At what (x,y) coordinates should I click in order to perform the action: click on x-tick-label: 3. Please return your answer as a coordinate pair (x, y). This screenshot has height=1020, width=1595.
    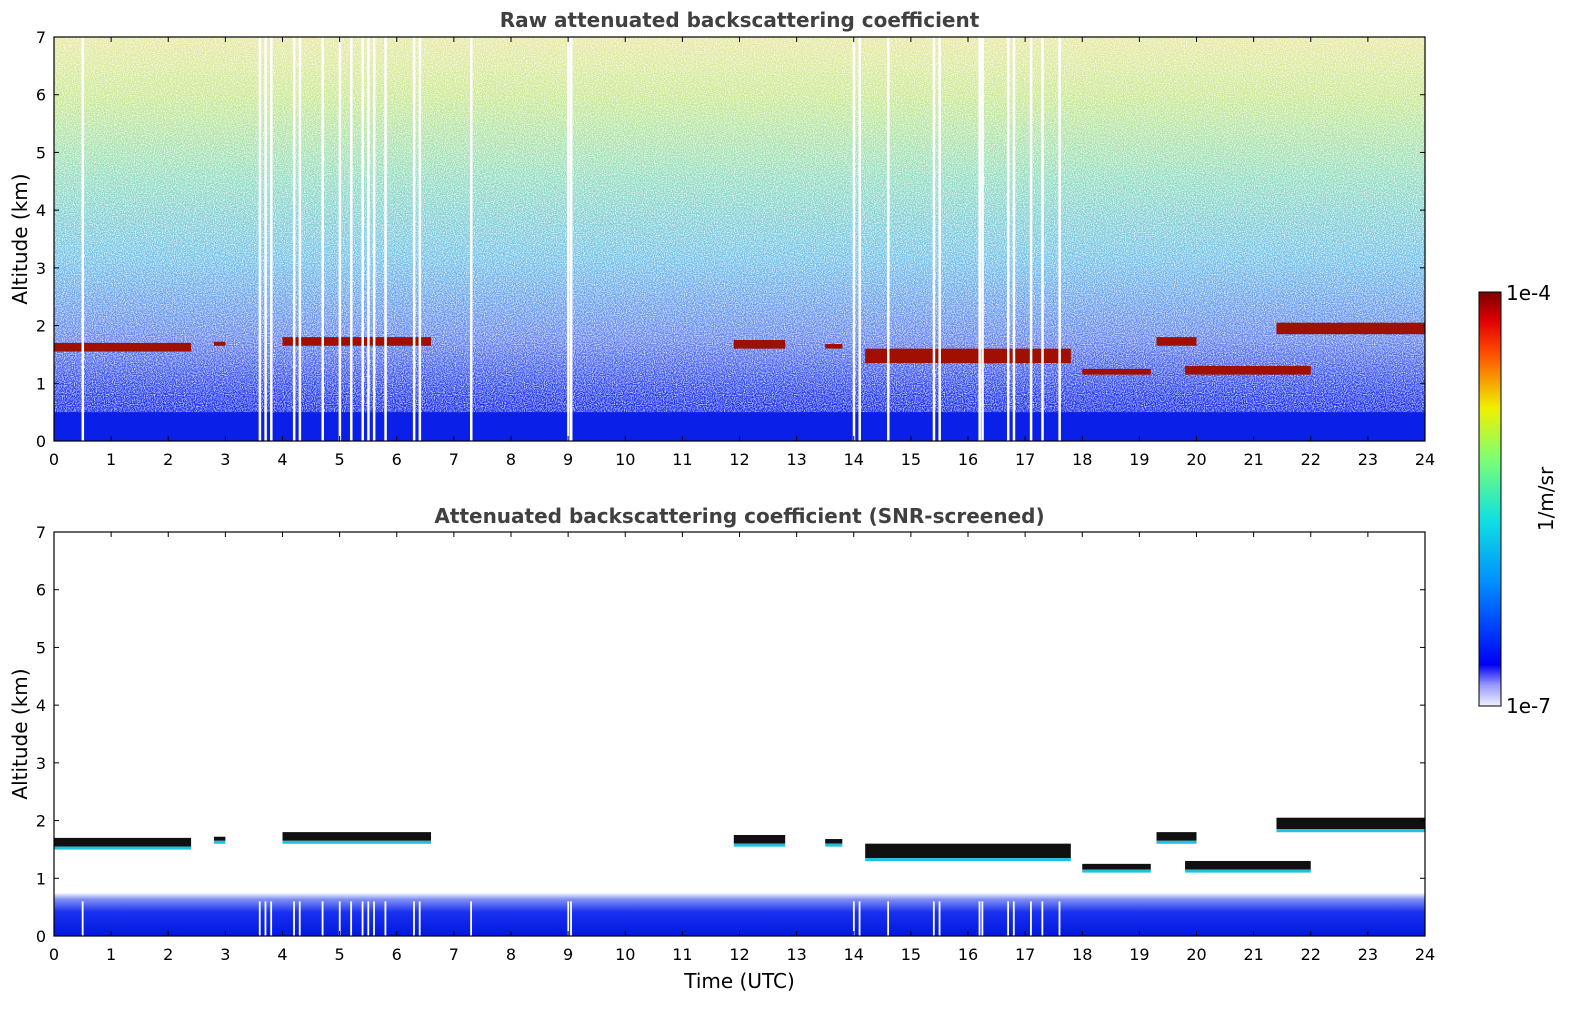
    Looking at the image, I should click on (225, 954).